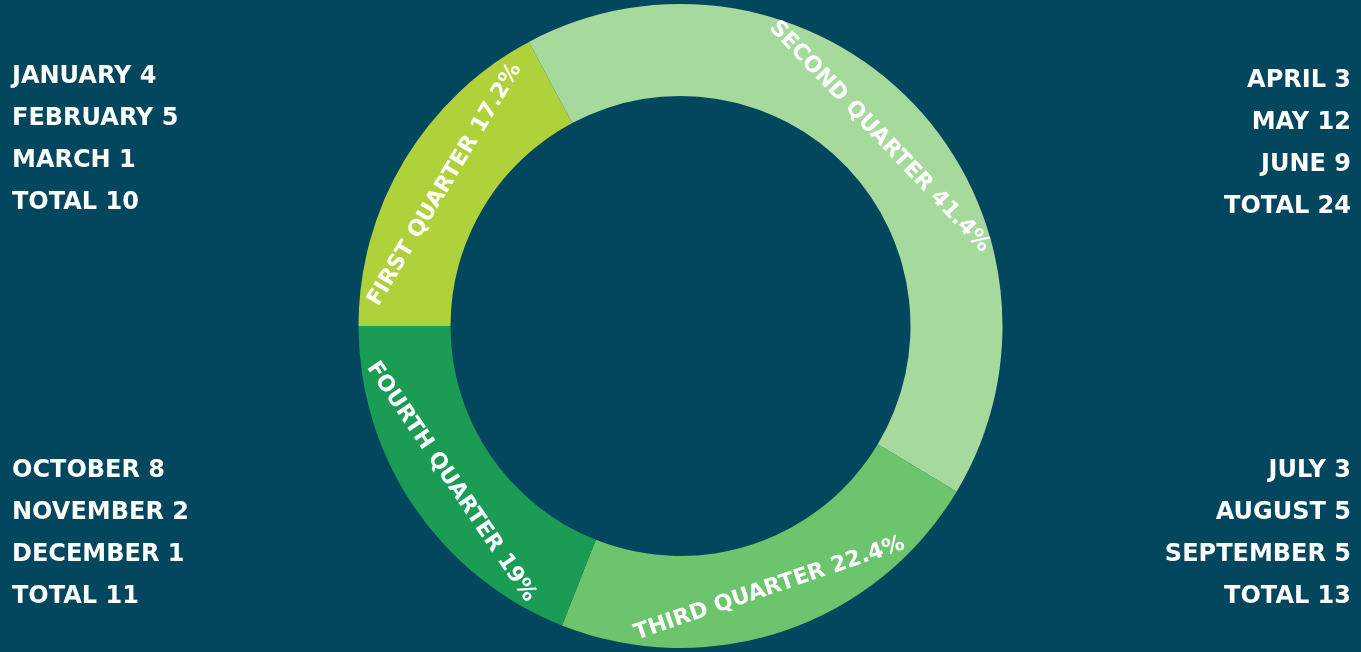  What do you see at coordinates (74, 159) in the screenshot?
I see `text: MARCH 1` at bounding box center [74, 159].